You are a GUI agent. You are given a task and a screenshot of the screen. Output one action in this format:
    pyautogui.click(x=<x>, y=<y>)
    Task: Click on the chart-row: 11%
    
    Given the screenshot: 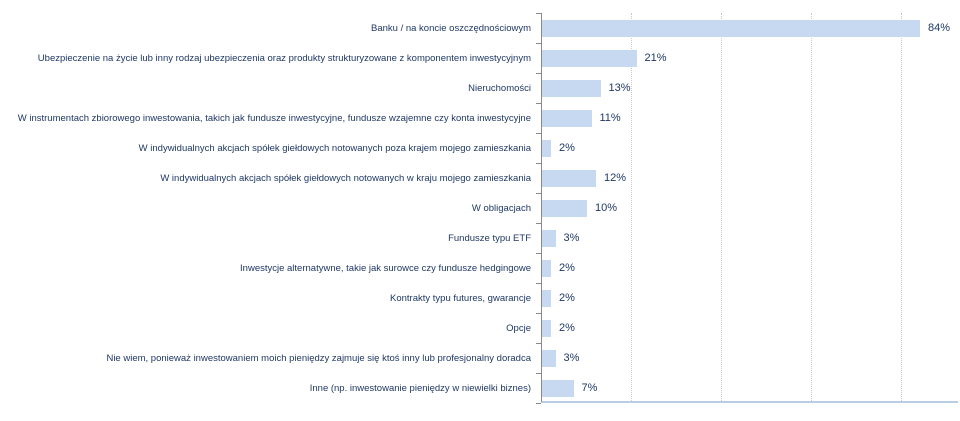 What is the action you would take?
    pyautogui.click(x=750, y=118)
    